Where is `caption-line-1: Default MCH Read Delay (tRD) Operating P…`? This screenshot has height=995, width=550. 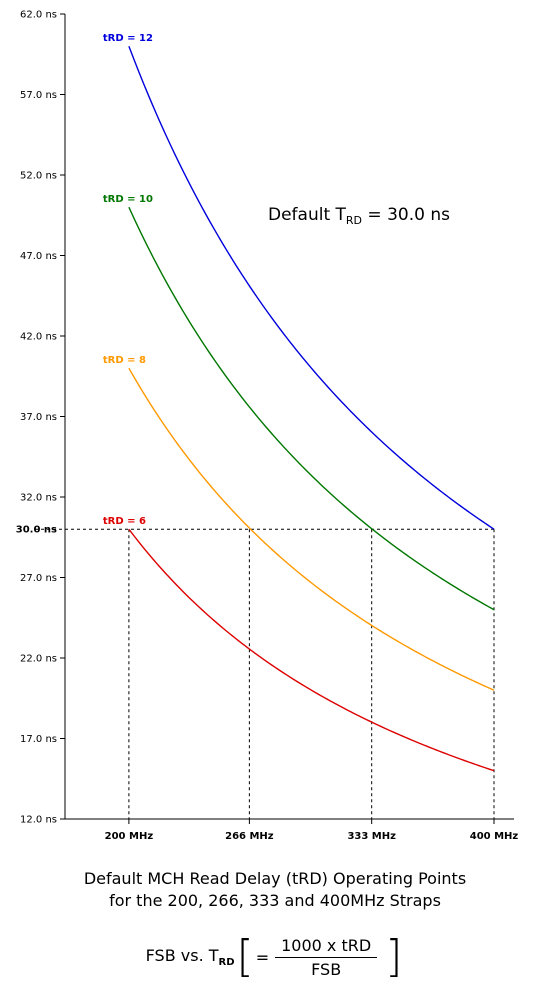 caption-line-1: Default MCH Read Delay (tRD) Operating P… is located at coordinates (275, 878).